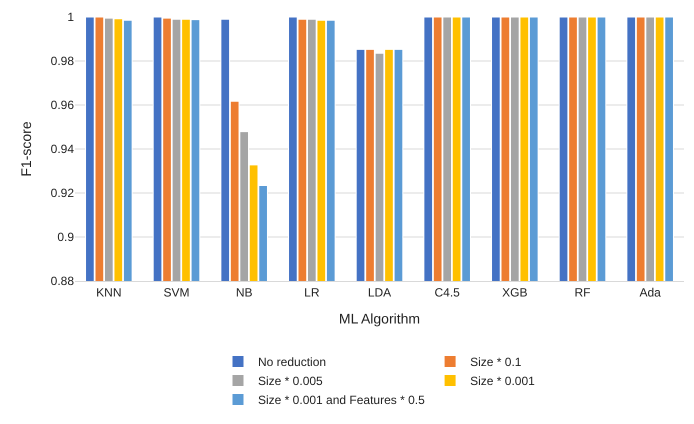  Describe the element at coordinates (109, 292) in the screenshot. I see `x-tick-label: KNN` at that location.